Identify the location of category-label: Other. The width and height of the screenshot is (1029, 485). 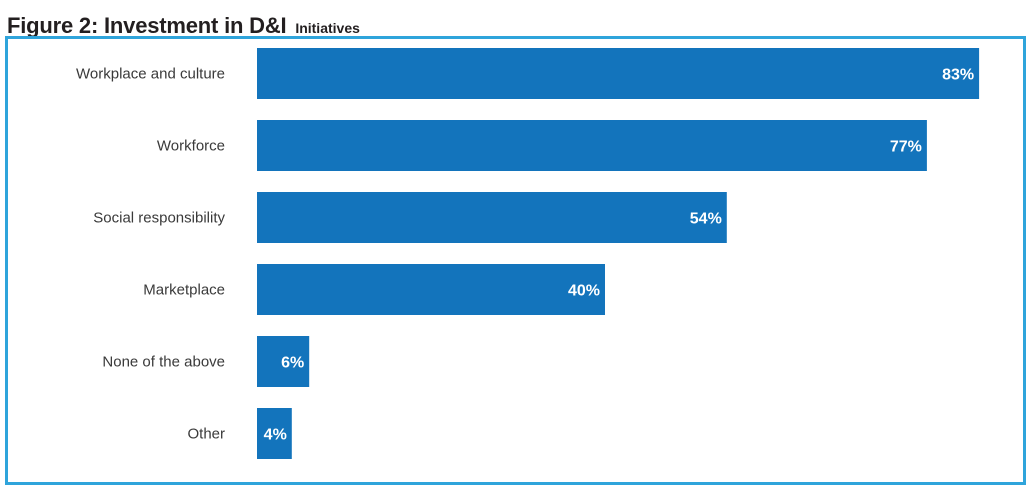
(206, 434).